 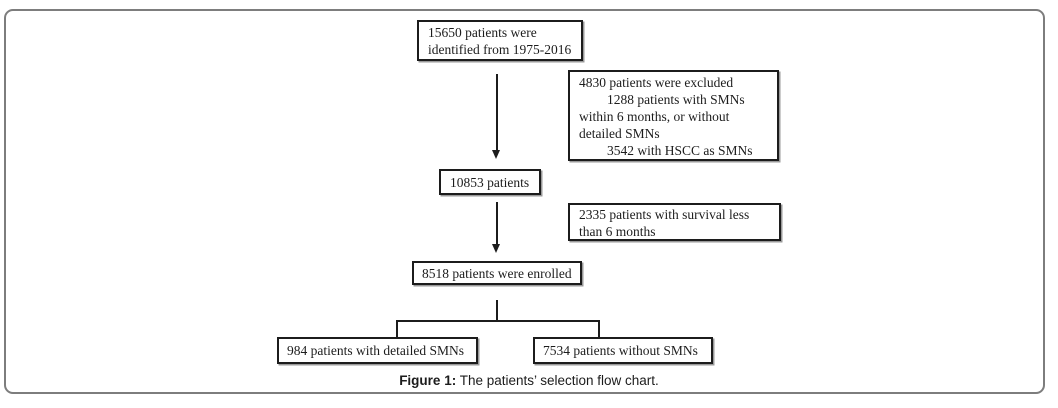 What do you see at coordinates (500, 49) in the screenshot?
I see `flow-box-identified-line2: identified from 1975-2016` at bounding box center [500, 49].